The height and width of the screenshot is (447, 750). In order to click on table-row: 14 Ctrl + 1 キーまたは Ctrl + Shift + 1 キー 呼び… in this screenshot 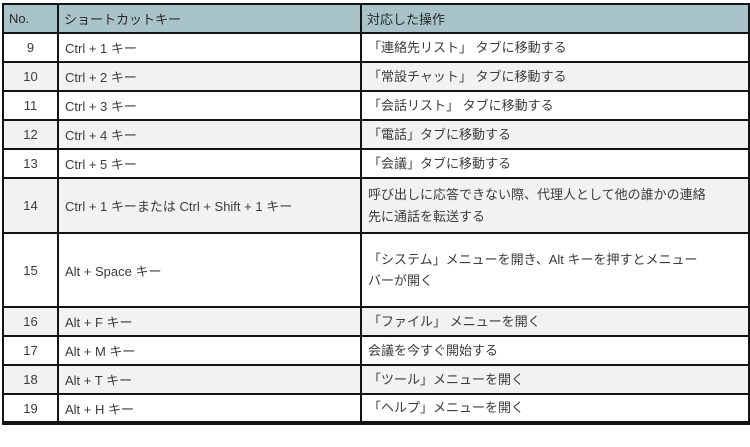, I will do `click(376, 205)`.